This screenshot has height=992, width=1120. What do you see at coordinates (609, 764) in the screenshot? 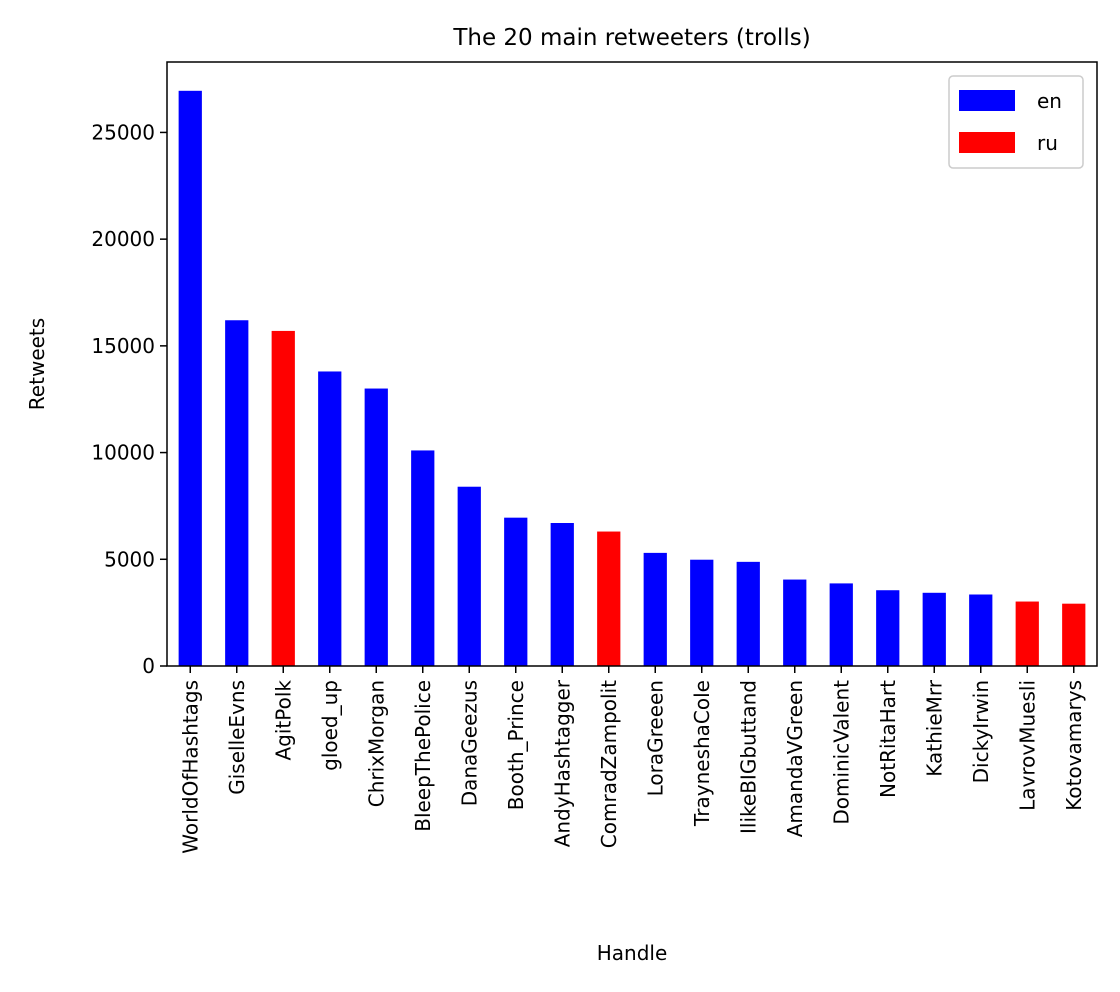
I see `x-tick-label: ComradZampolit` at bounding box center [609, 764].